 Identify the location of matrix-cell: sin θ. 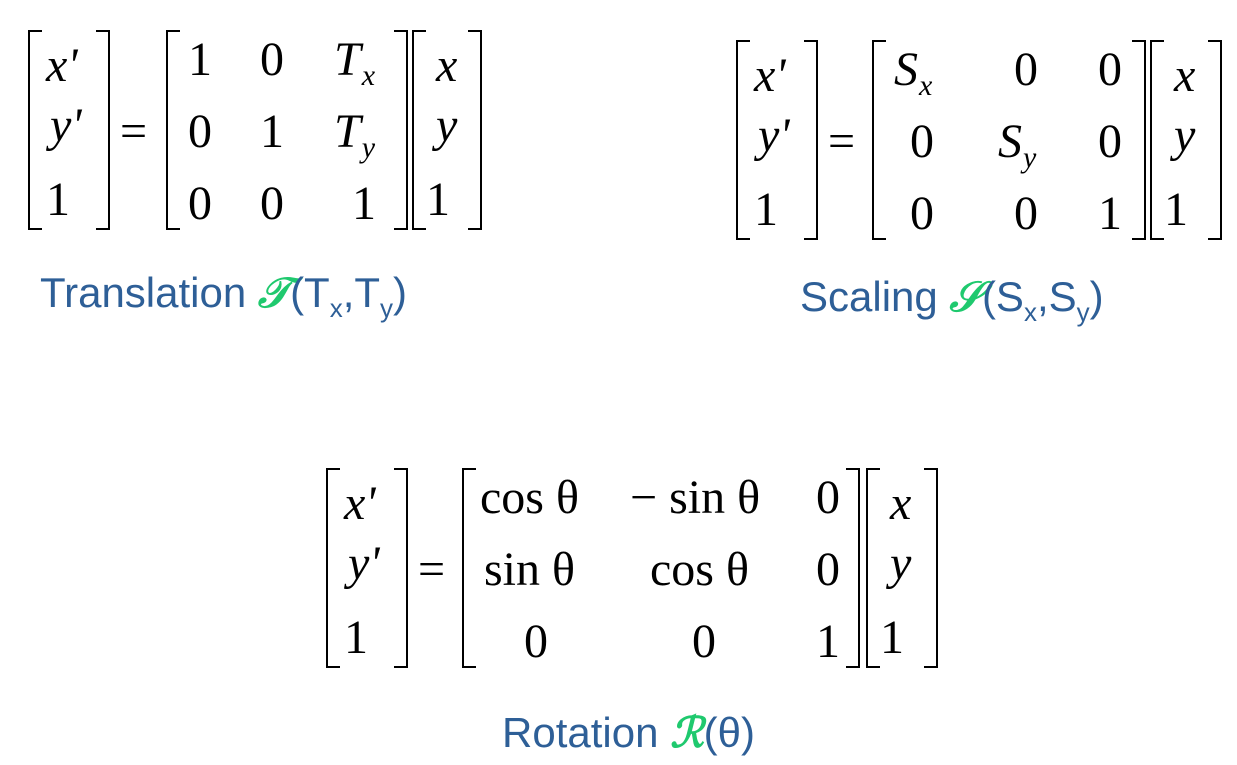
(530, 569).